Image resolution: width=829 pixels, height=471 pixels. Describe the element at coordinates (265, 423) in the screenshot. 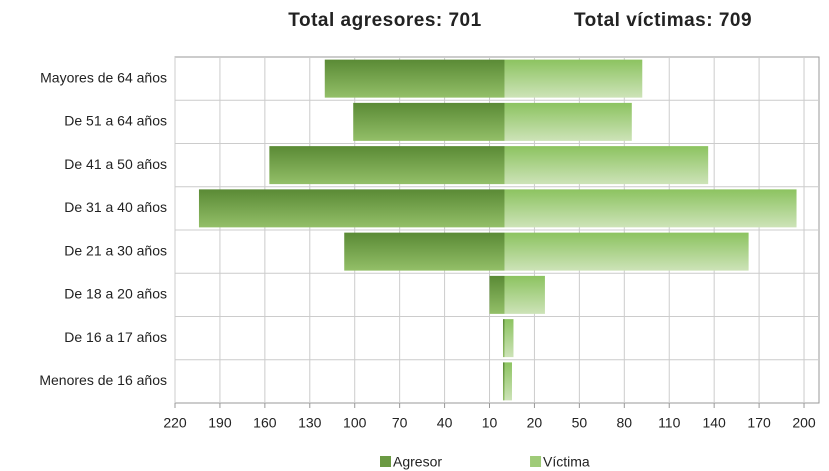

I see `x-tick-label: 160` at that location.